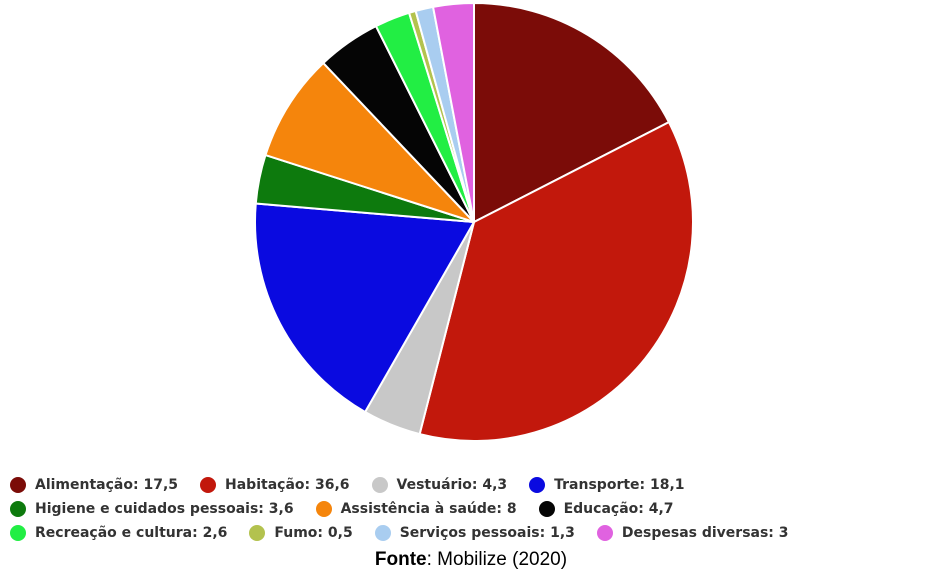  I want to click on legend-label: Despesas diversas: 3, so click(705, 533).